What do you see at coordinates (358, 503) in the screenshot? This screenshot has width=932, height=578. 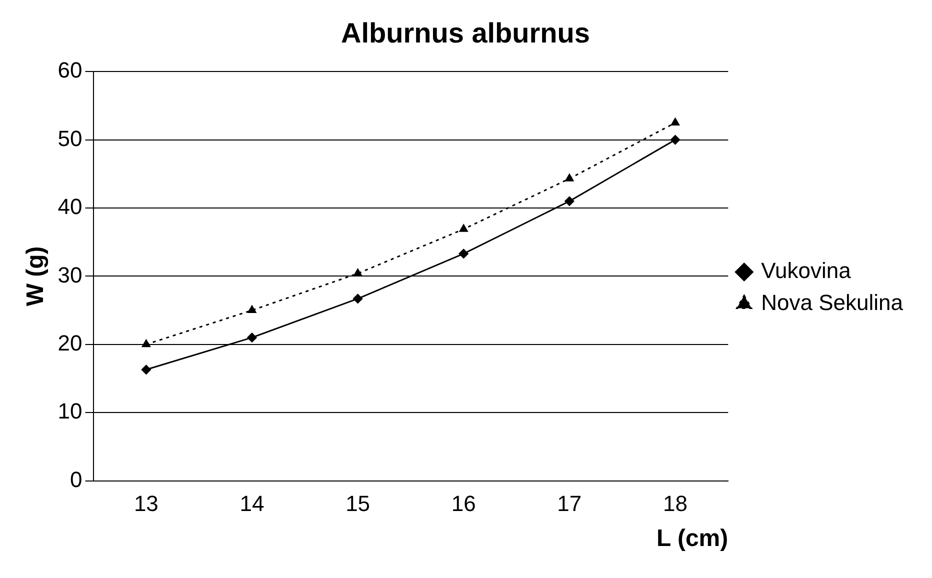 I see `x-tick-label: 15` at bounding box center [358, 503].